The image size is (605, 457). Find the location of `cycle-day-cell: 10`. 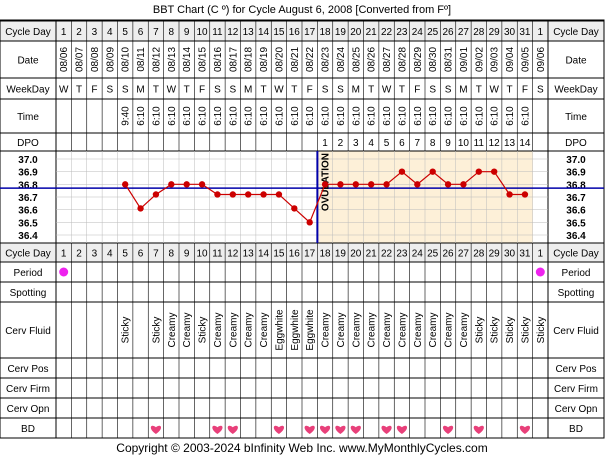

cycle-day-cell: 10 is located at coordinates (203, 254).